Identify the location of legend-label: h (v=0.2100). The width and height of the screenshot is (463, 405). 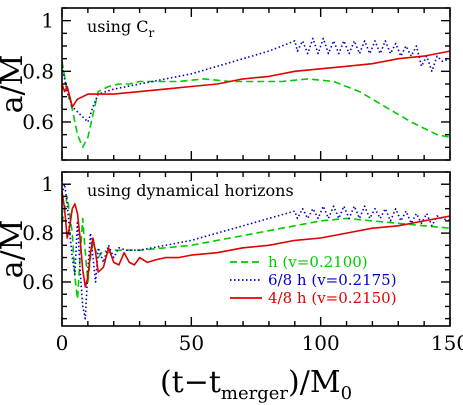
(318, 262).